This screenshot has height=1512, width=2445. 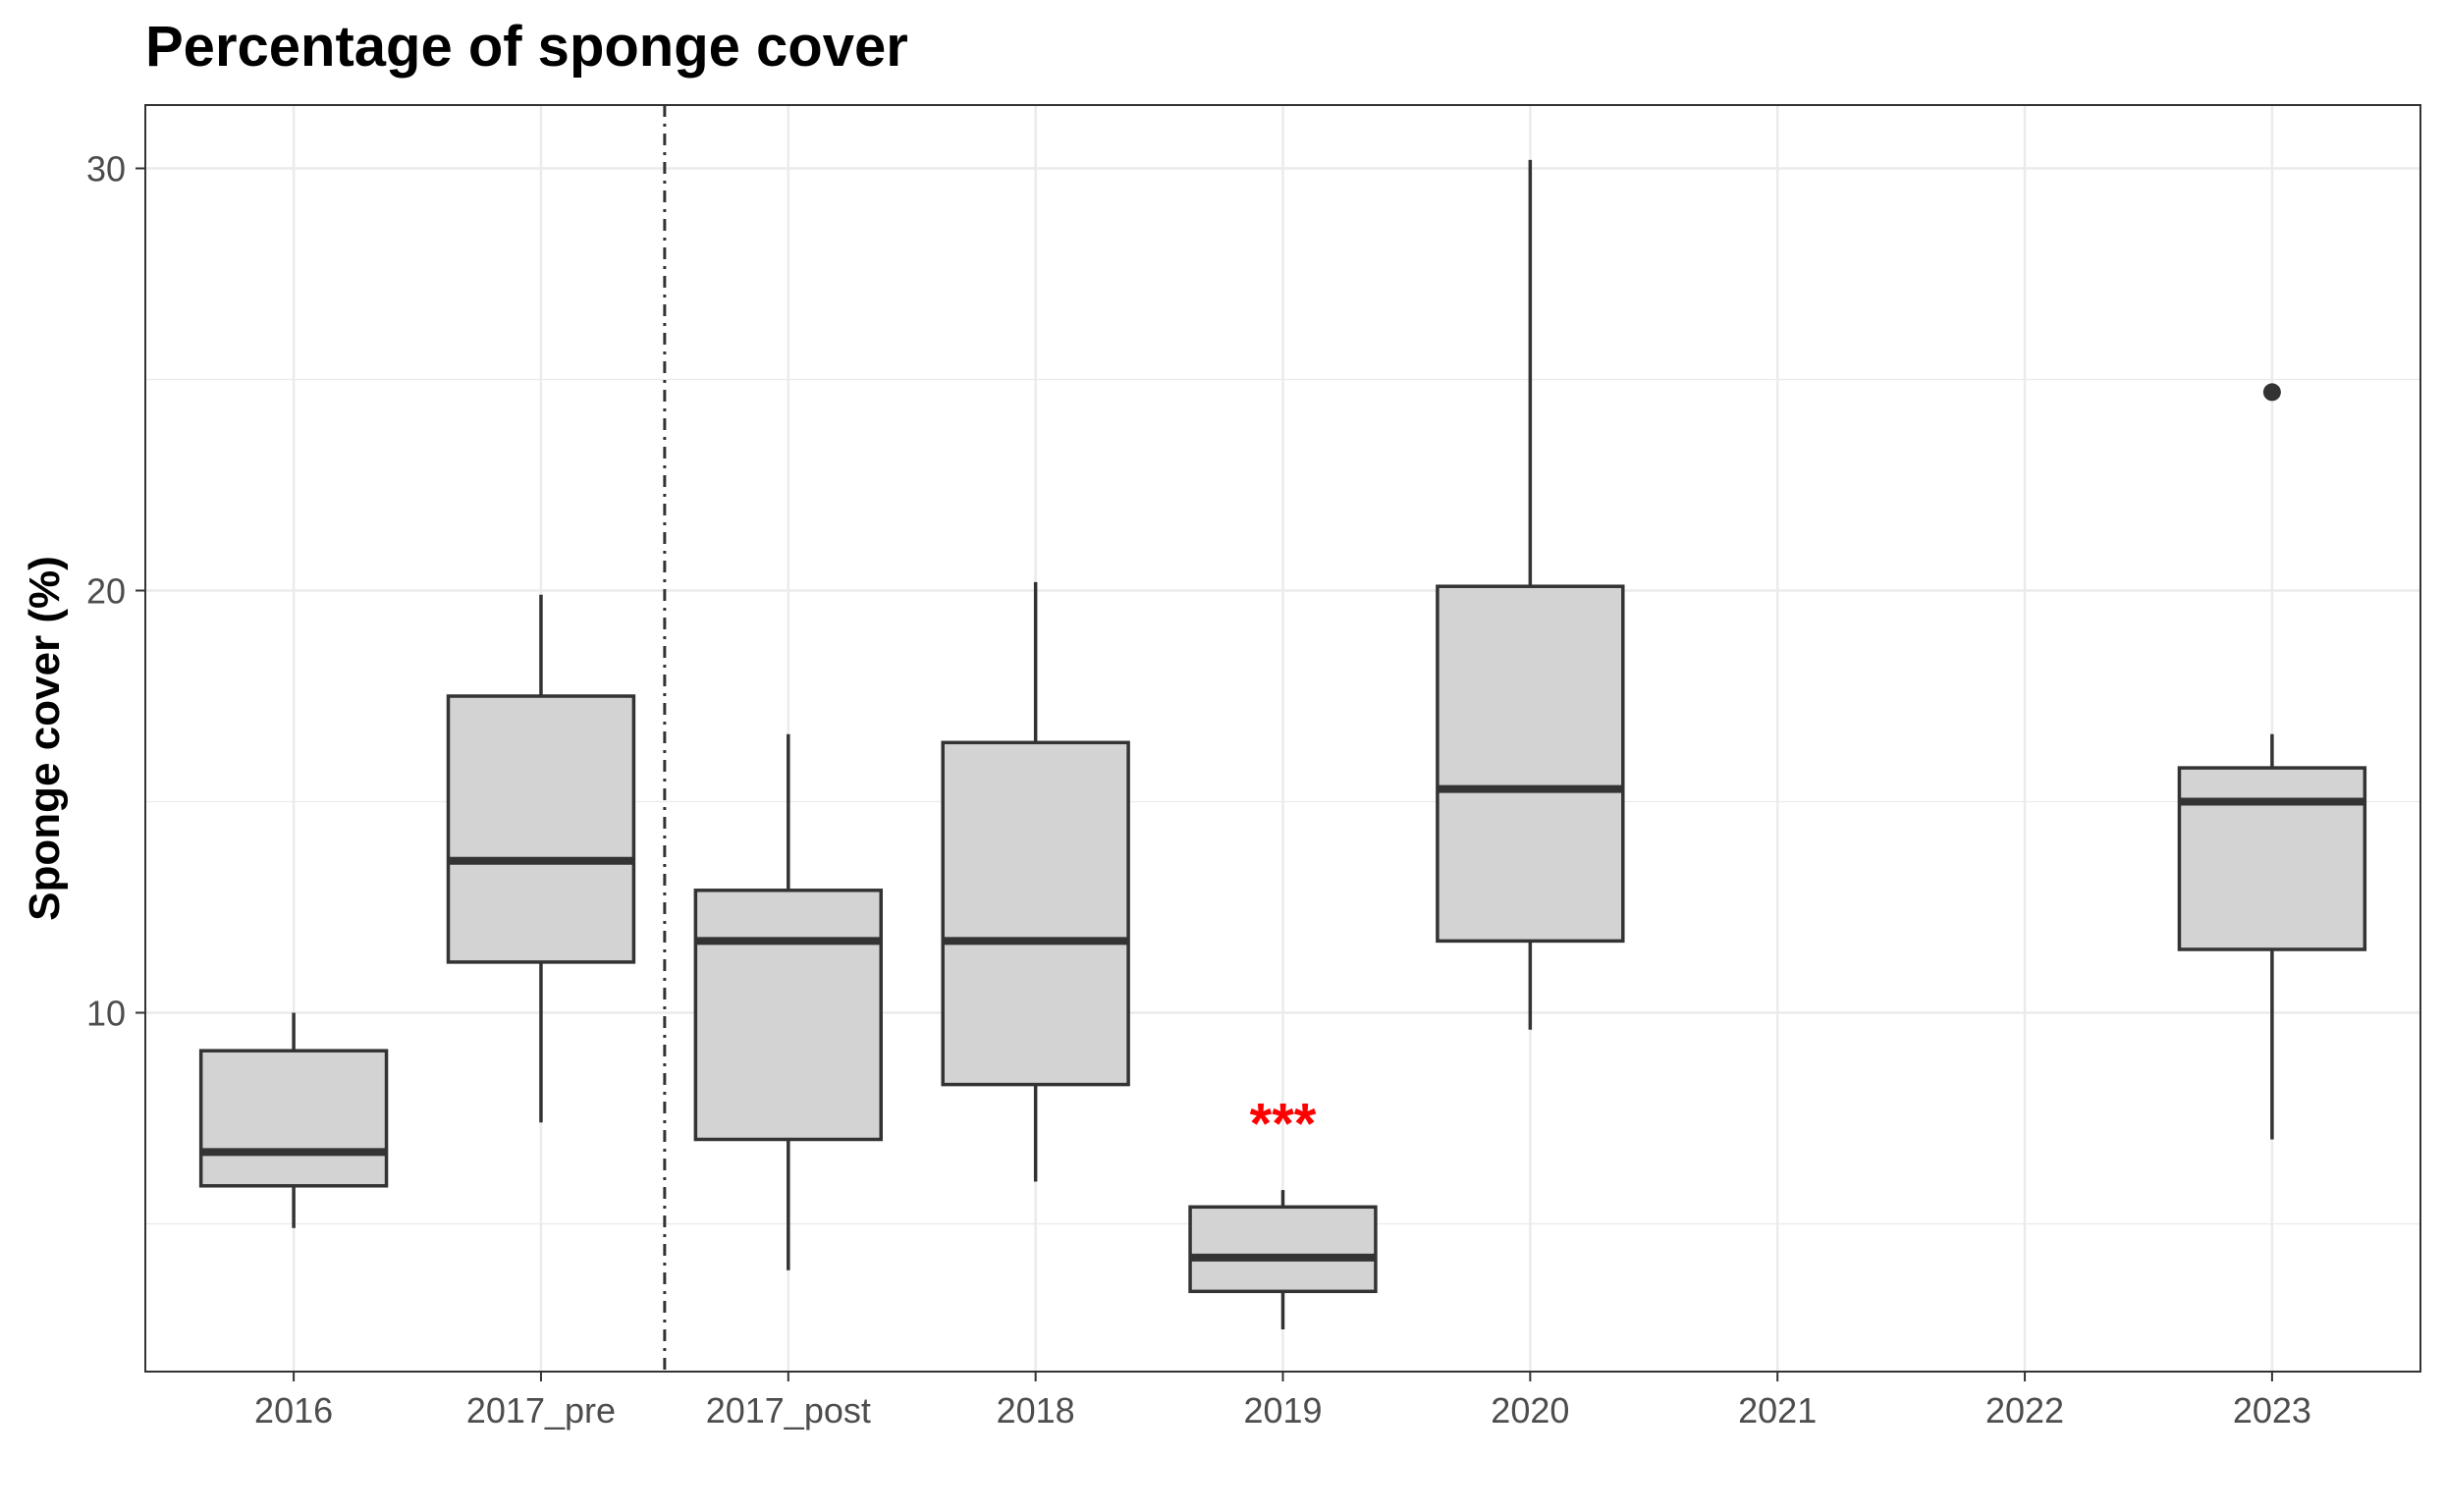 I want to click on y-tick-label: 30, so click(x=106, y=169).